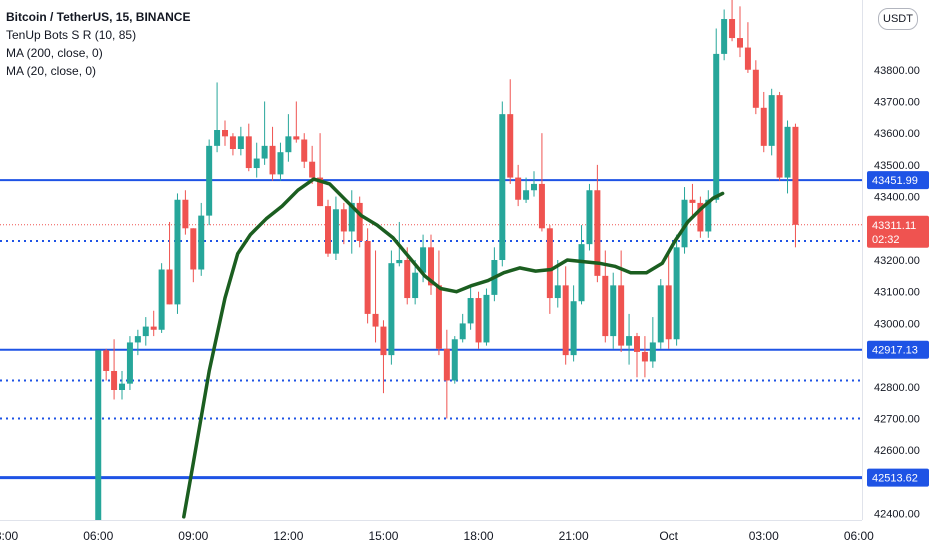 The height and width of the screenshot is (550, 932). What do you see at coordinates (668, 536) in the screenshot?
I see `x-tick-label-7: Oct` at bounding box center [668, 536].